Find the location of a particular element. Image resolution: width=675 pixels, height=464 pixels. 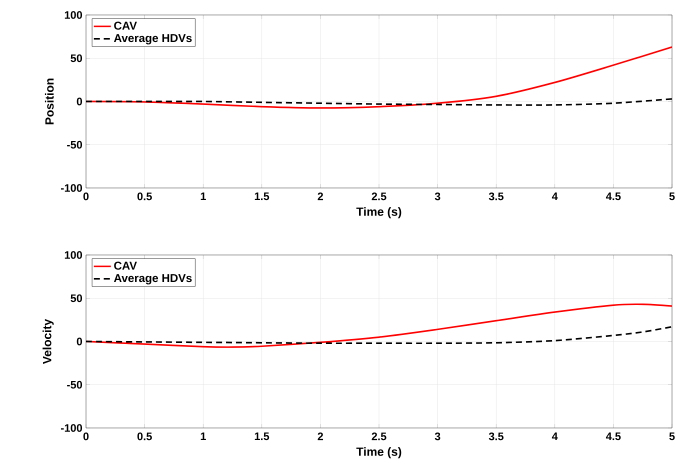

y-axis-title: Position is located at coordinates (49, 101).